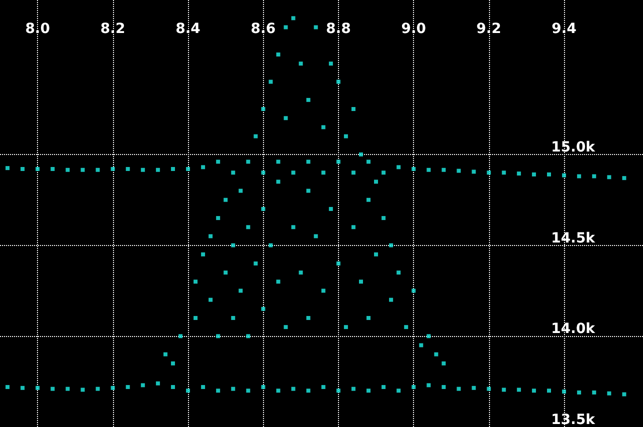 The height and width of the screenshot is (427, 643). Describe the element at coordinates (37, 29) in the screenshot. I see `x-tick-label: 8.0` at that location.